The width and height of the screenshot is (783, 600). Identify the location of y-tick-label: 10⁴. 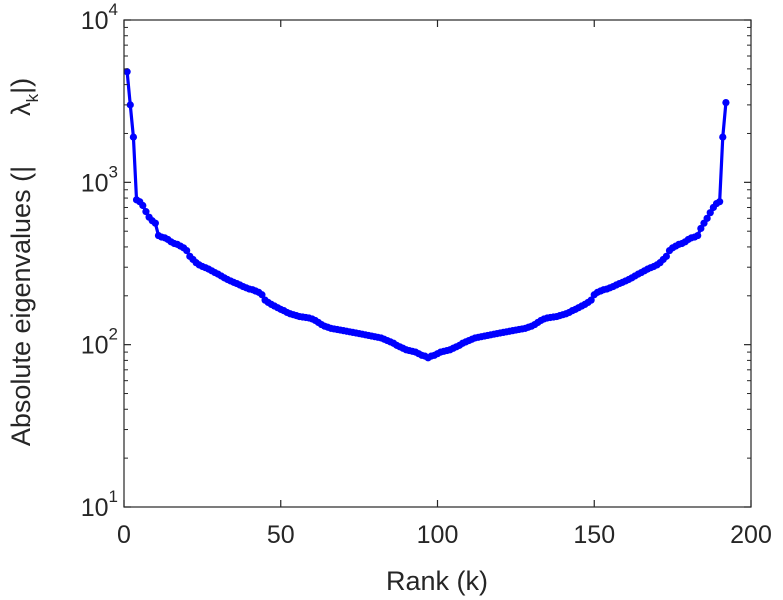
(99, 17).